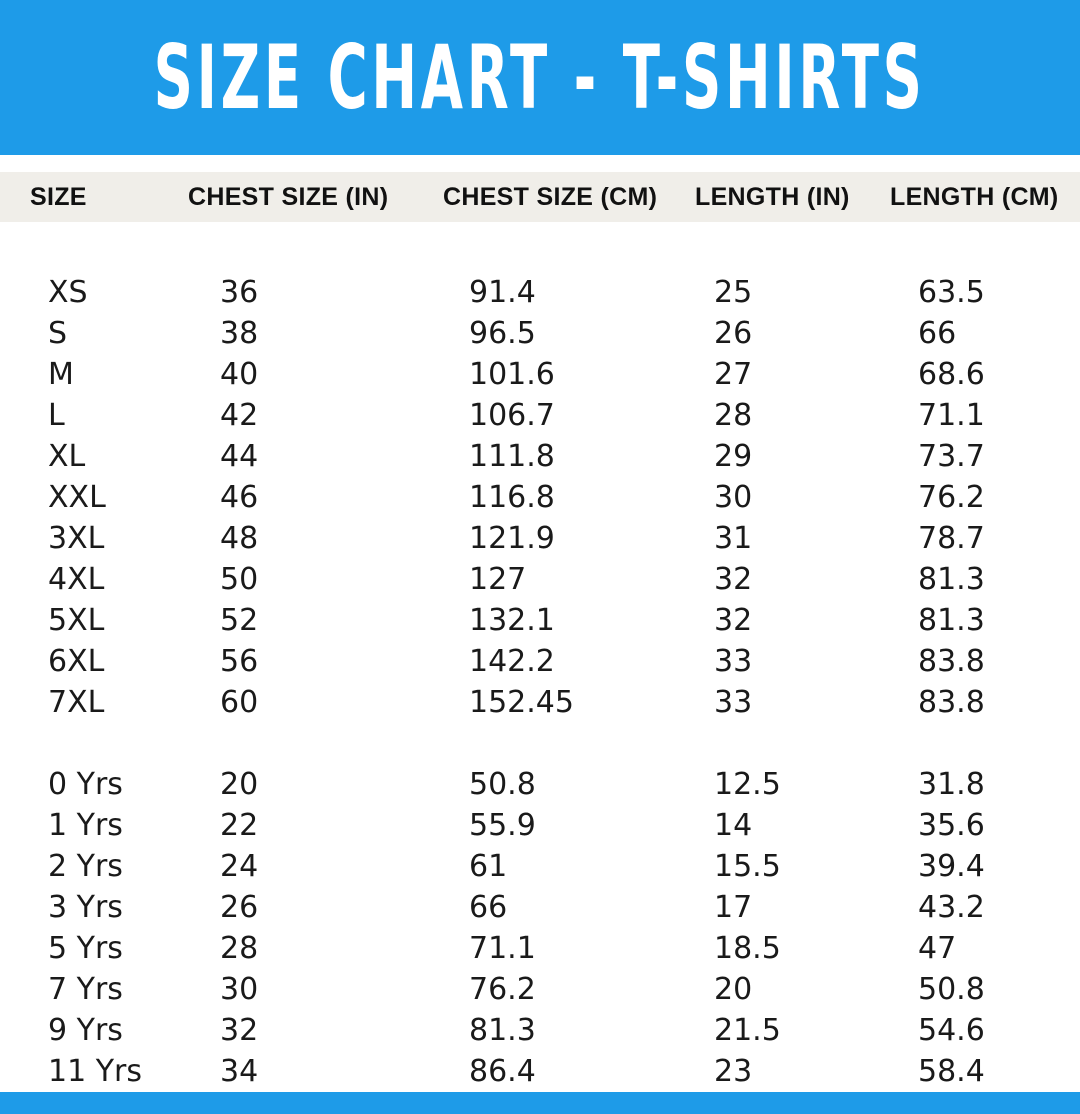  What do you see at coordinates (502, 333) in the screenshot?
I see `cell-chest_cm: 96.5` at bounding box center [502, 333].